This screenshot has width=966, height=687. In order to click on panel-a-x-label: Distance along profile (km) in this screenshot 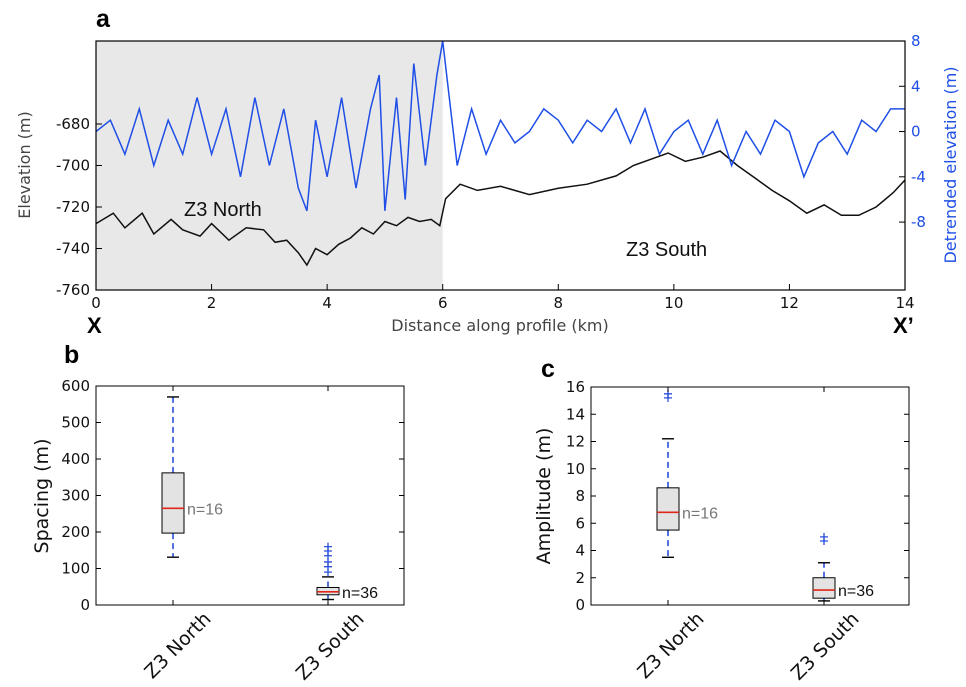, I will do `click(499, 325)`.